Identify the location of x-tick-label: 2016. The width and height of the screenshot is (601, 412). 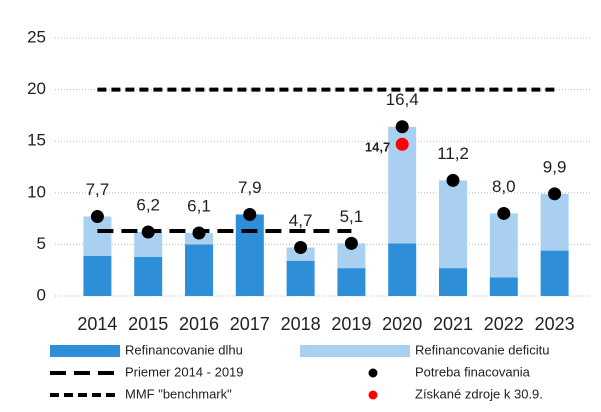
(199, 324).